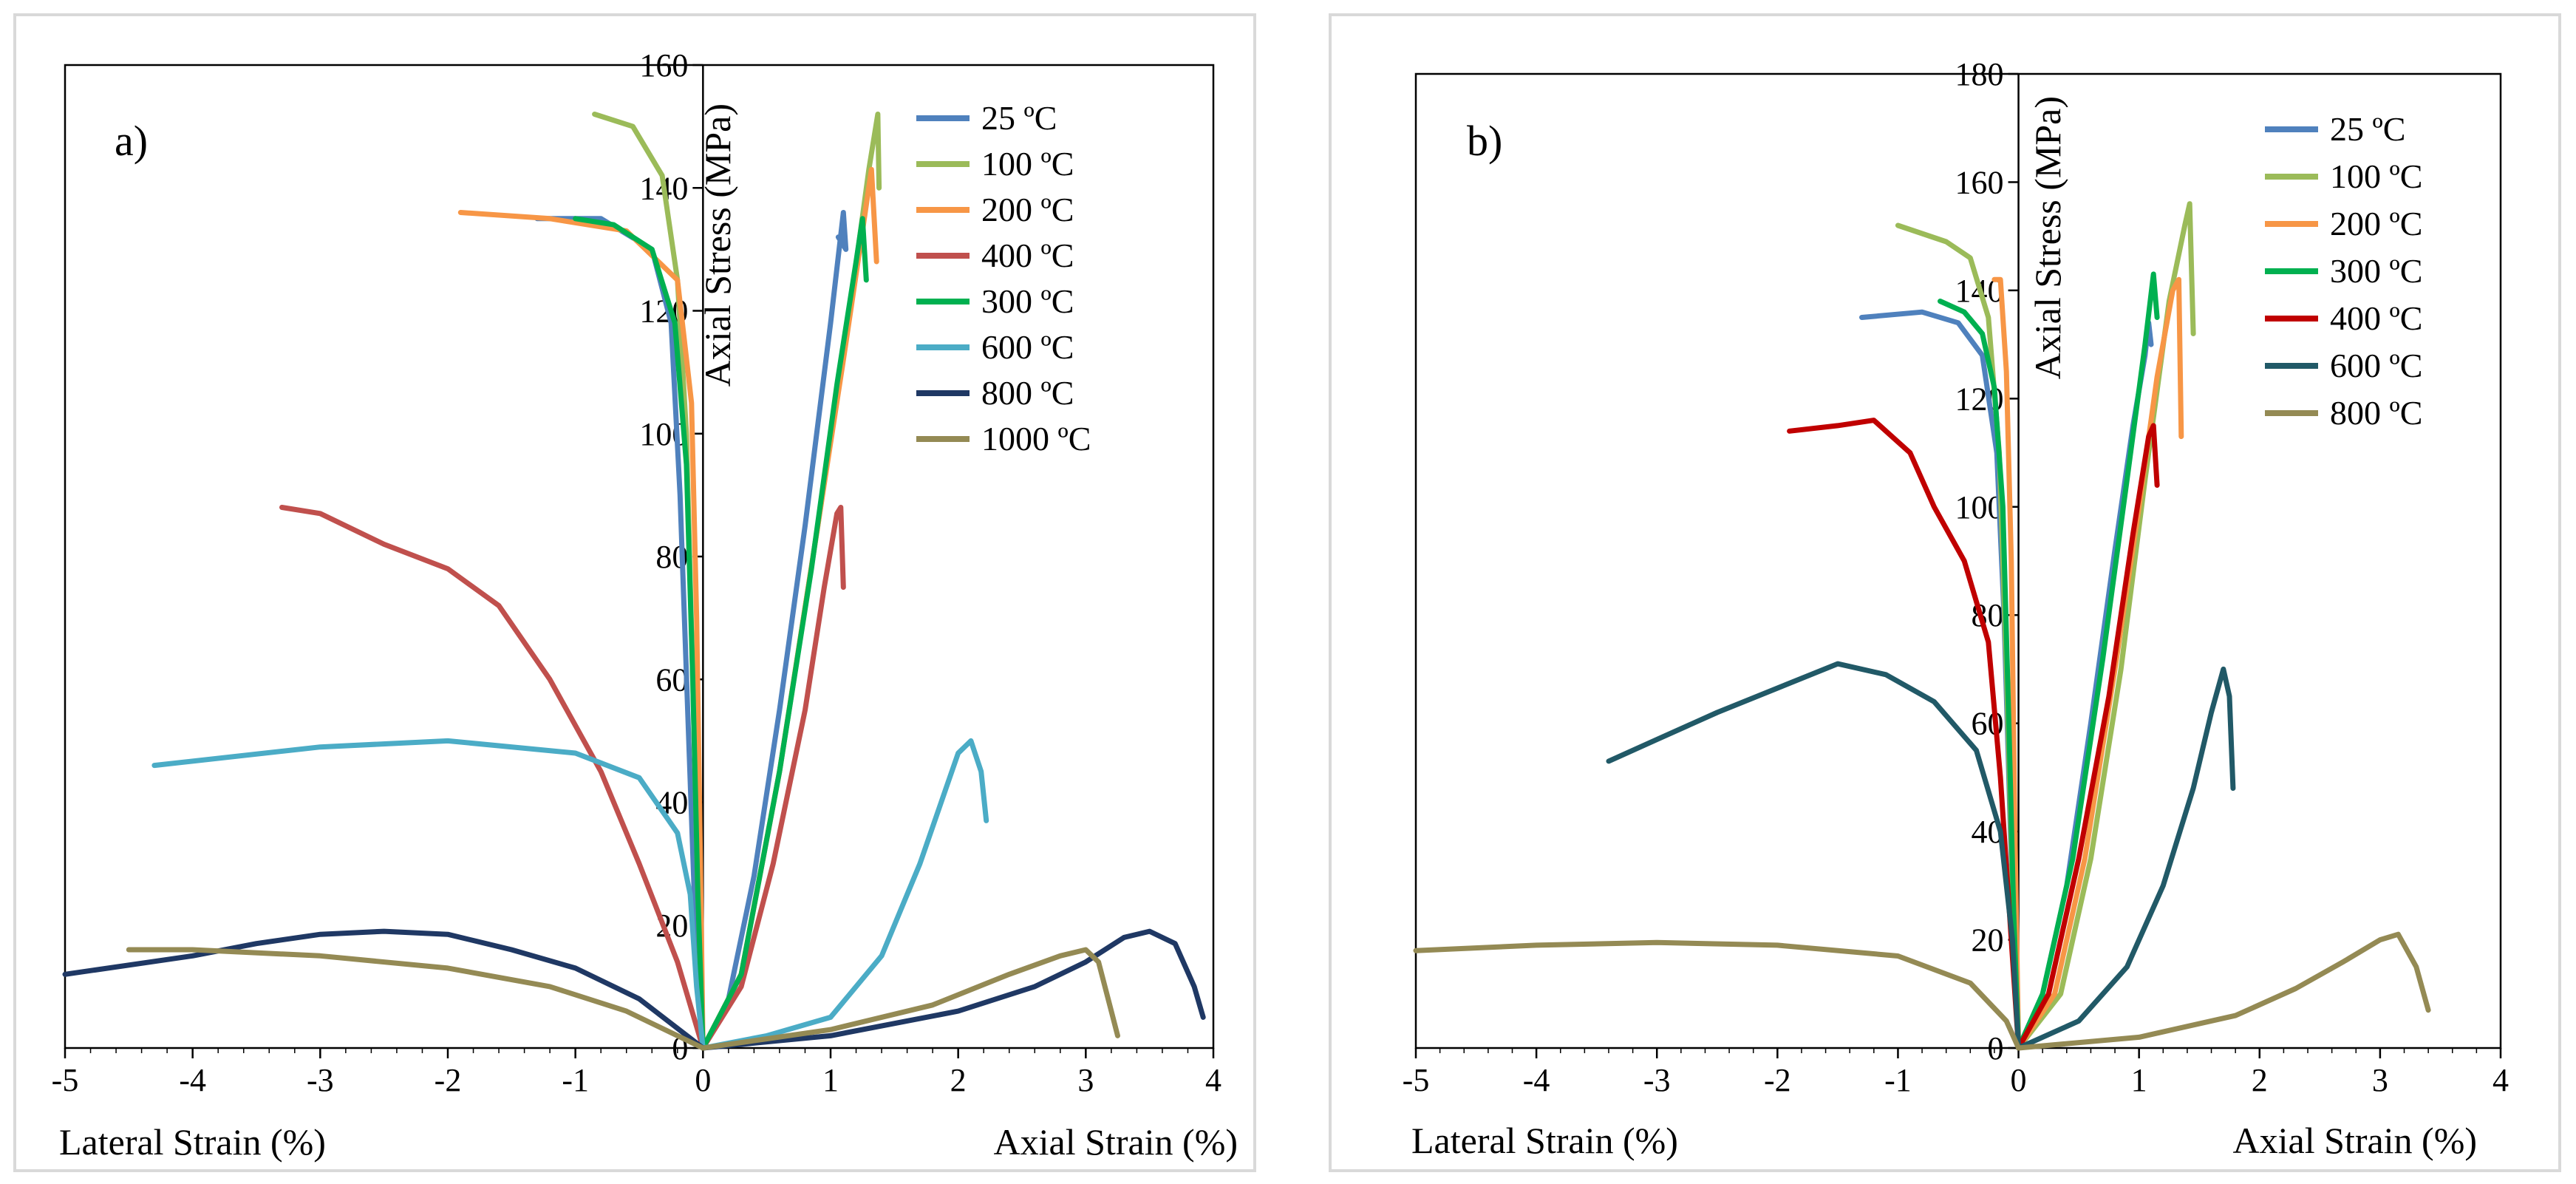  I want to click on y-tick-label: 20, so click(1988, 940).